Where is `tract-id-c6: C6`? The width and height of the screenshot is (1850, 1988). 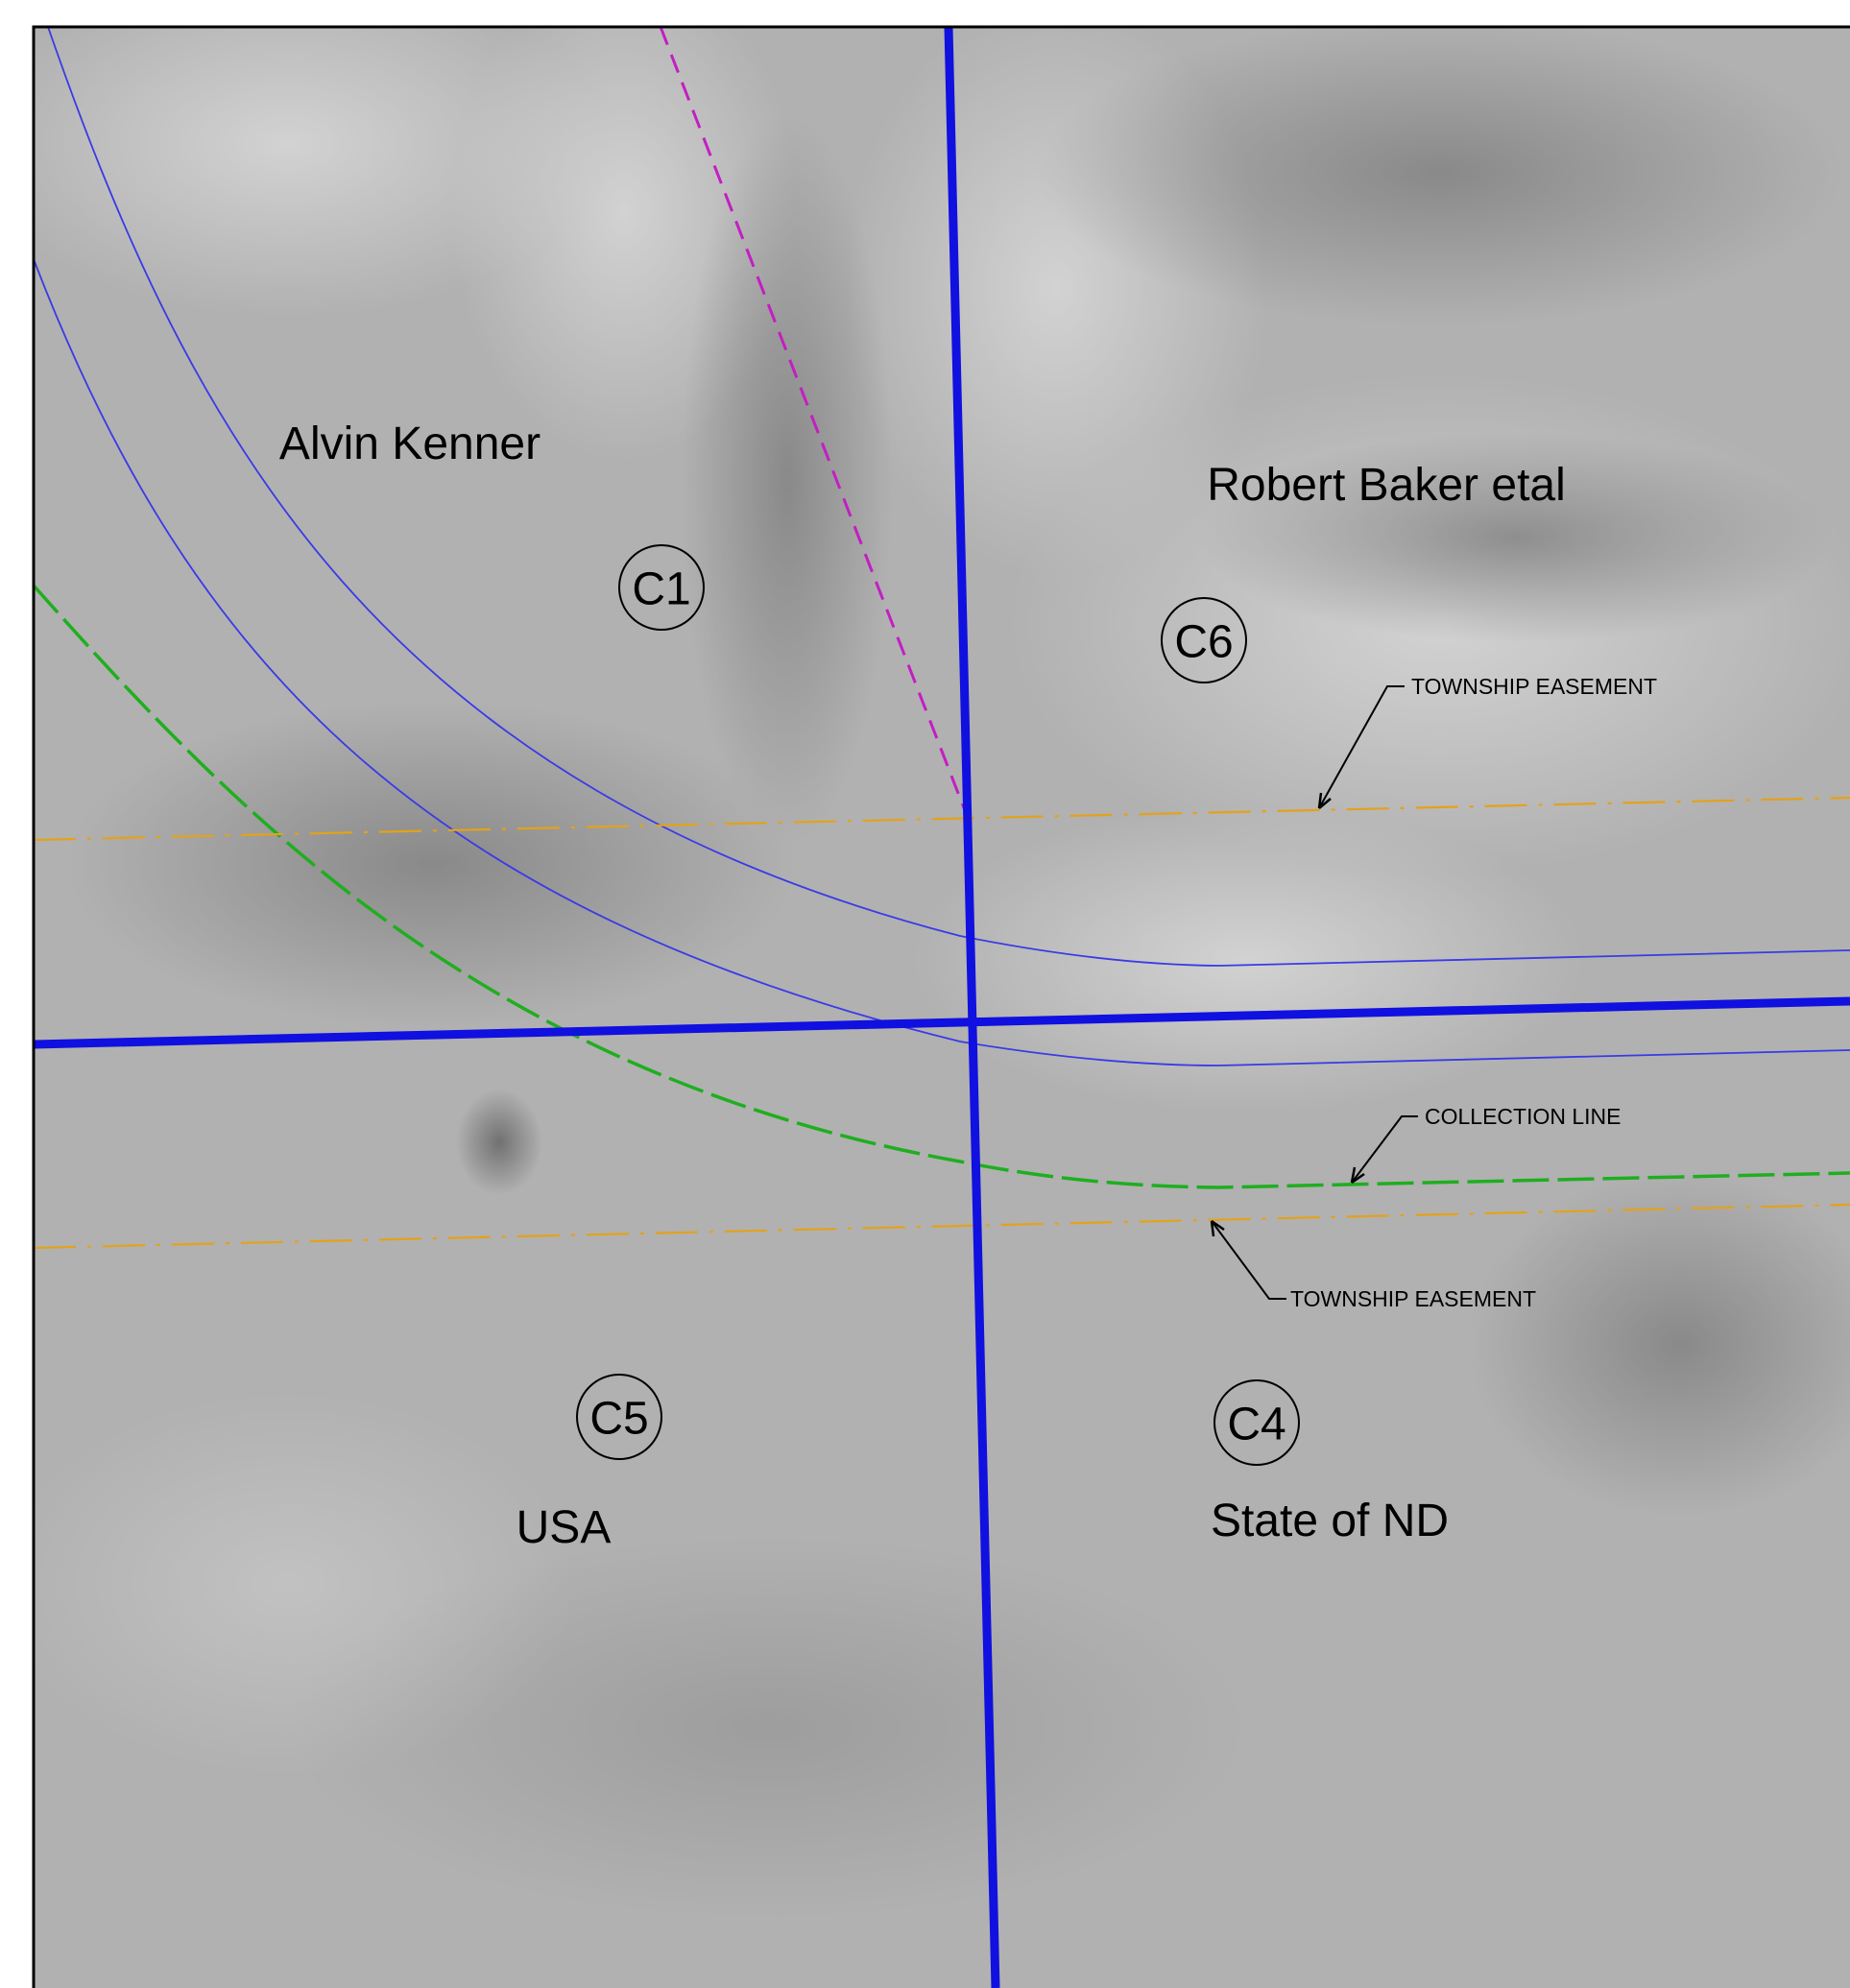 tract-id-c6: C6 is located at coordinates (1203, 642).